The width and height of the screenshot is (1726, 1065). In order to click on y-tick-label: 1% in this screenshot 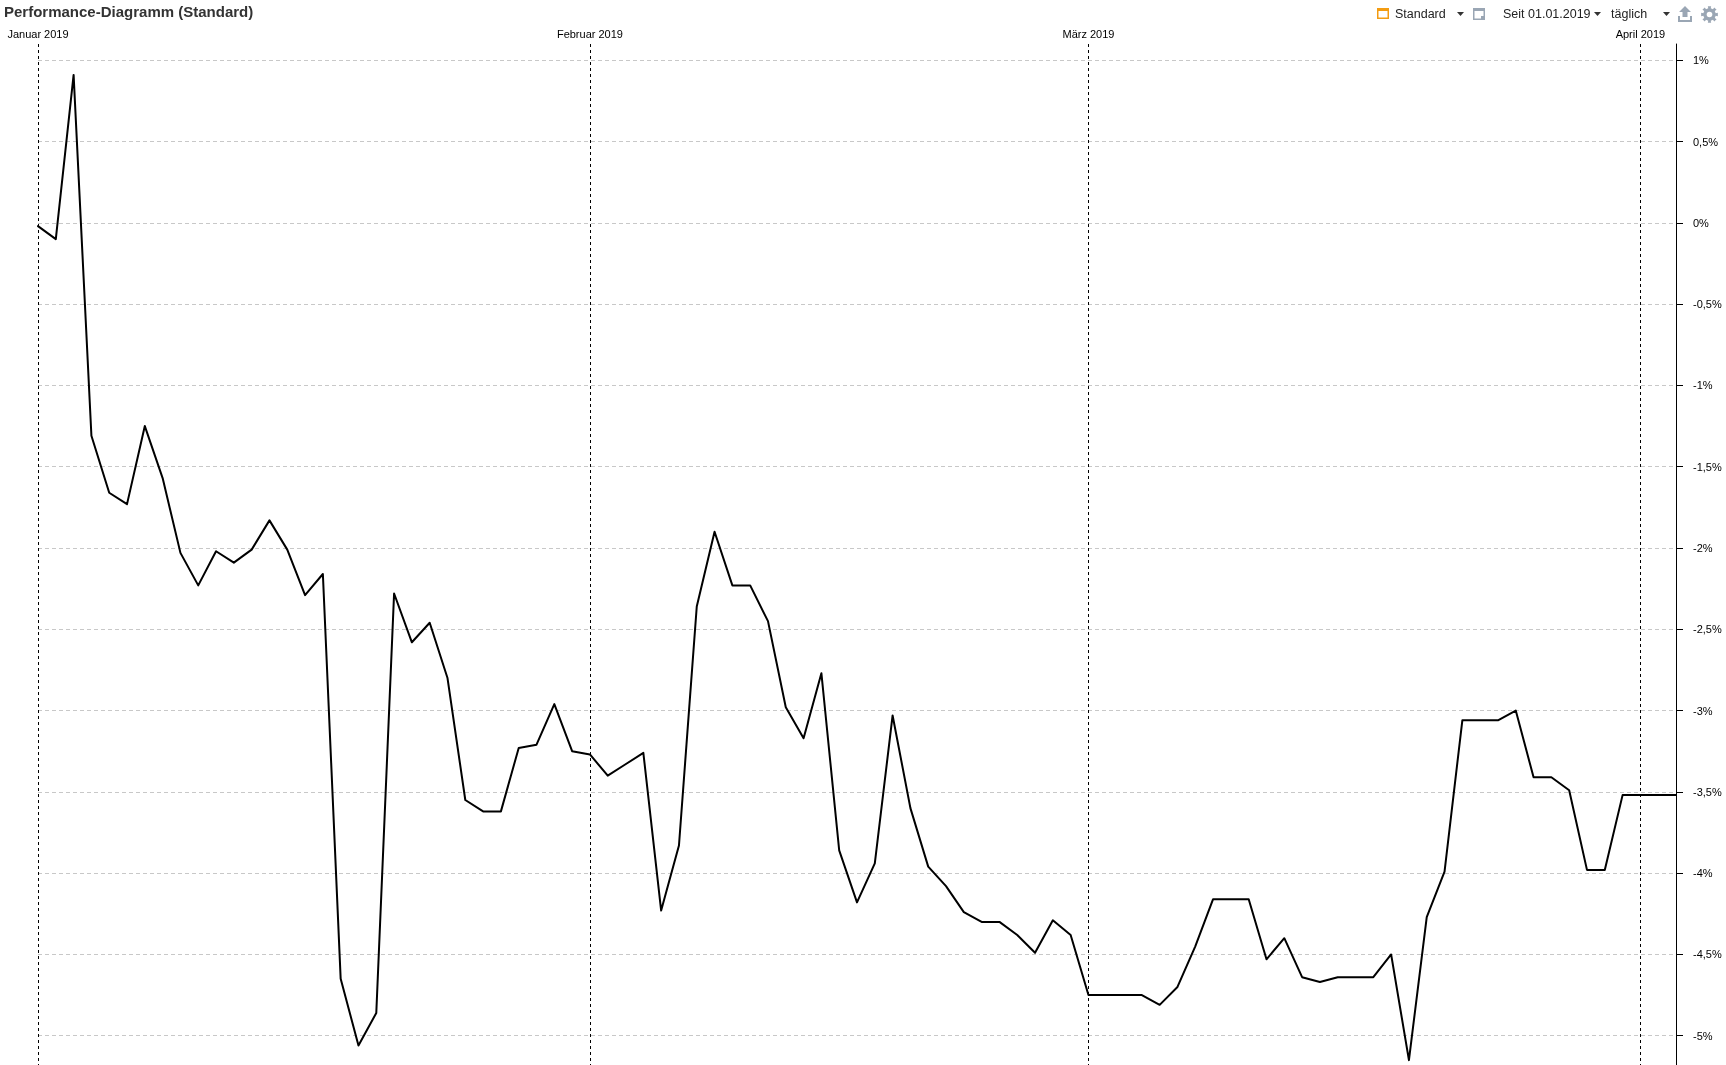, I will do `click(1701, 60)`.